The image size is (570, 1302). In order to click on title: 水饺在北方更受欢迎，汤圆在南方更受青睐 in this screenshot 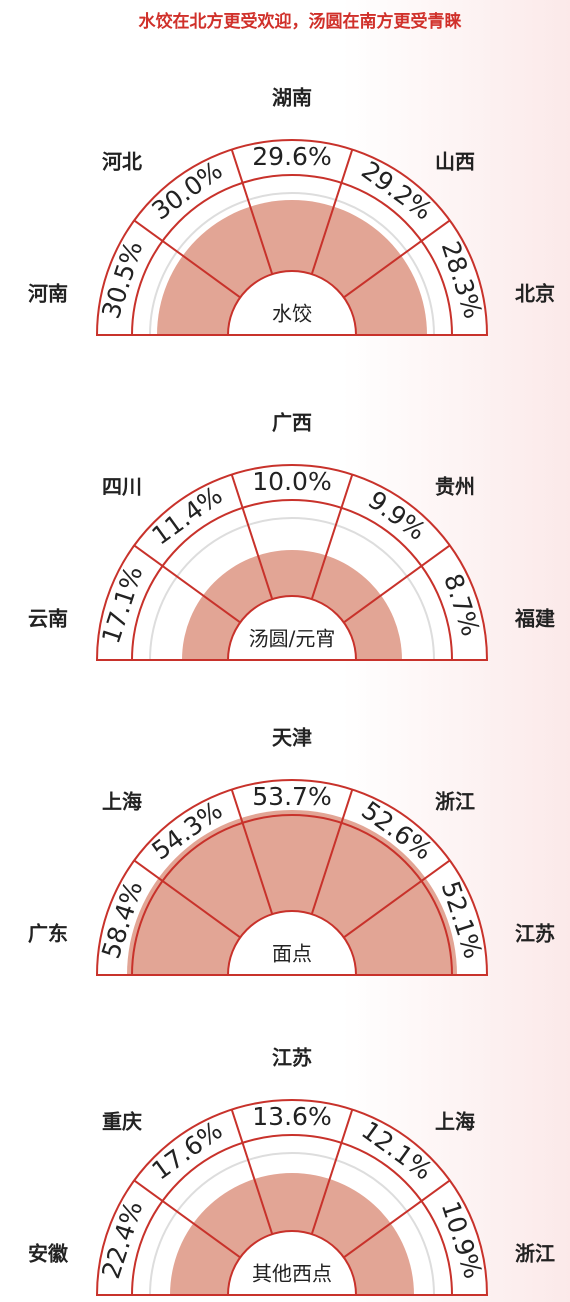, I will do `click(300, 21)`.